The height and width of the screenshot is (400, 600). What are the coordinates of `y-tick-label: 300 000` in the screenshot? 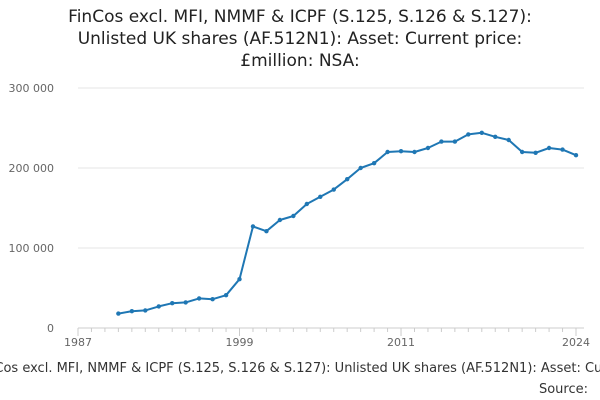 It's located at (32, 88).